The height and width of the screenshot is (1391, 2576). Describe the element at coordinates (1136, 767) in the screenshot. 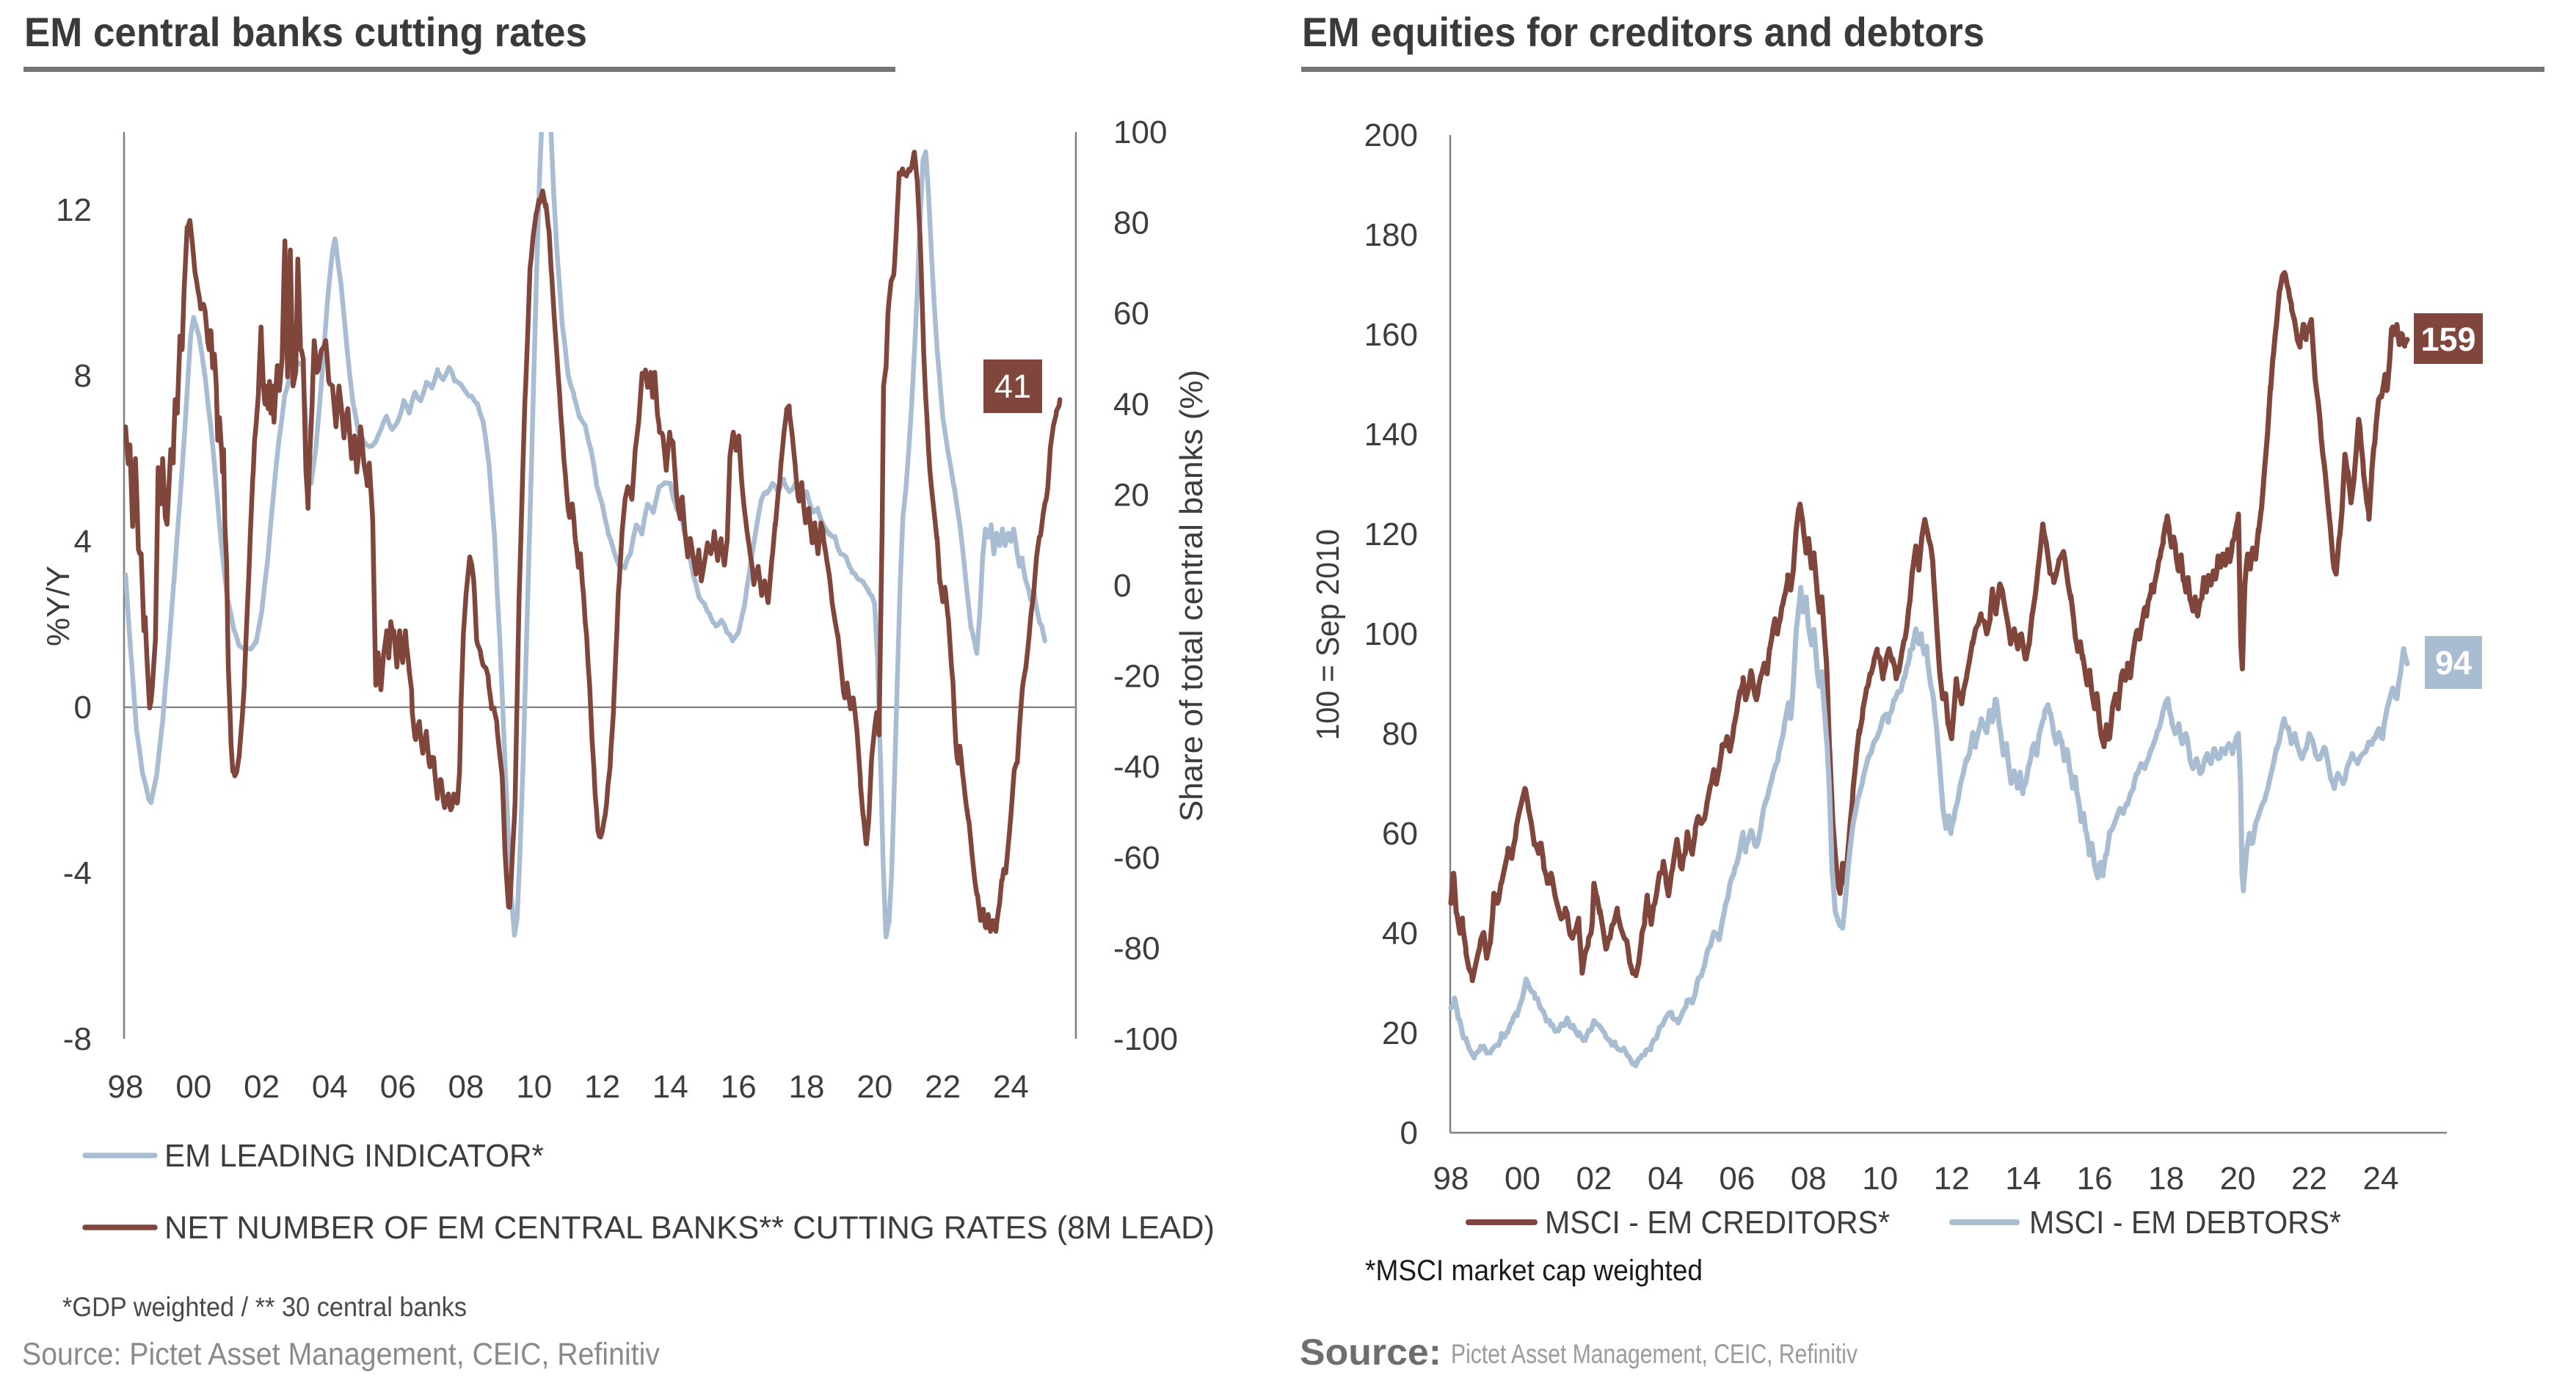

I see `svg-text: -40` at that location.